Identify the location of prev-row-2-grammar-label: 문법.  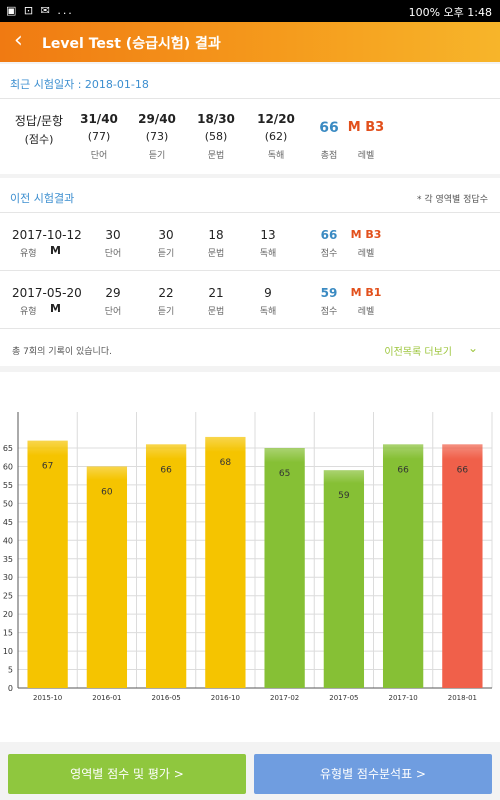
(216, 312).